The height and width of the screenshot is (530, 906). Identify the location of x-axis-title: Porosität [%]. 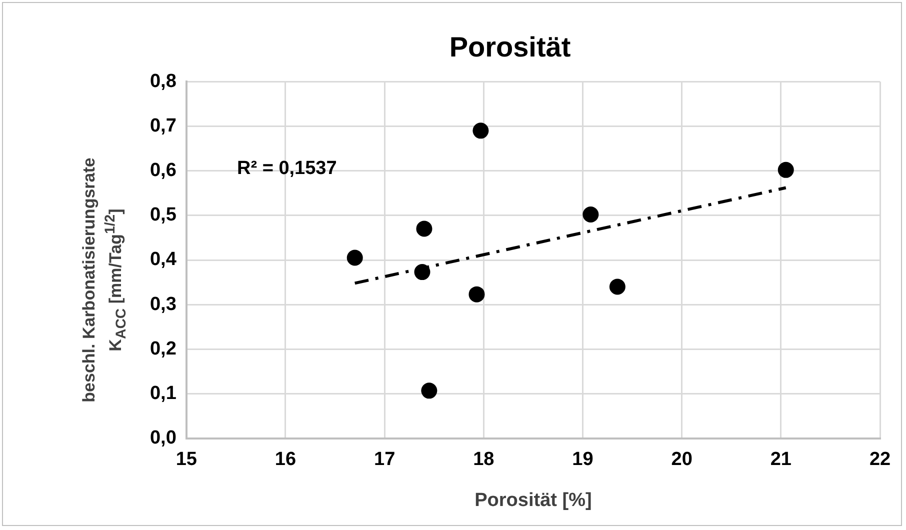
(533, 500).